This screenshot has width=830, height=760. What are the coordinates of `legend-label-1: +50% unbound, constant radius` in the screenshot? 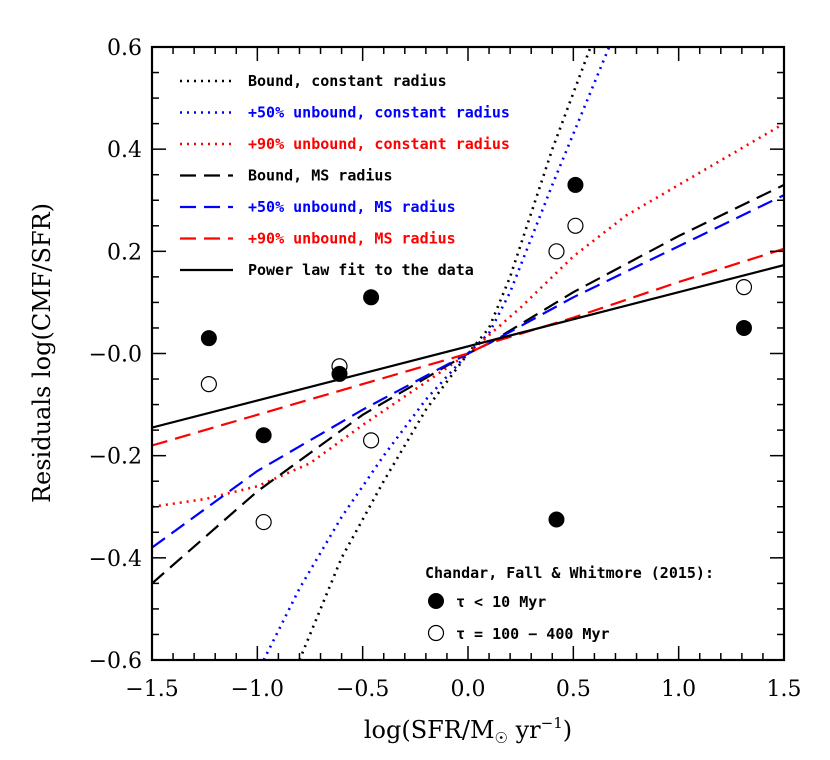 It's located at (379, 113).